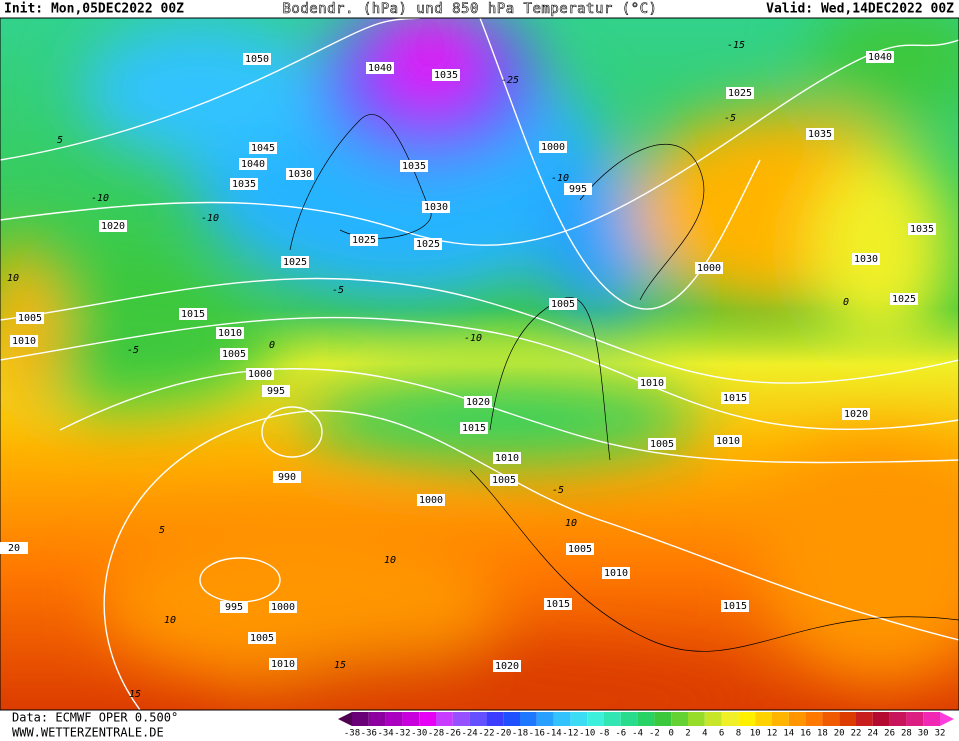 The width and height of the screenshot is (959, 741). I want to click on scale-label: 26, so click(889, 734).